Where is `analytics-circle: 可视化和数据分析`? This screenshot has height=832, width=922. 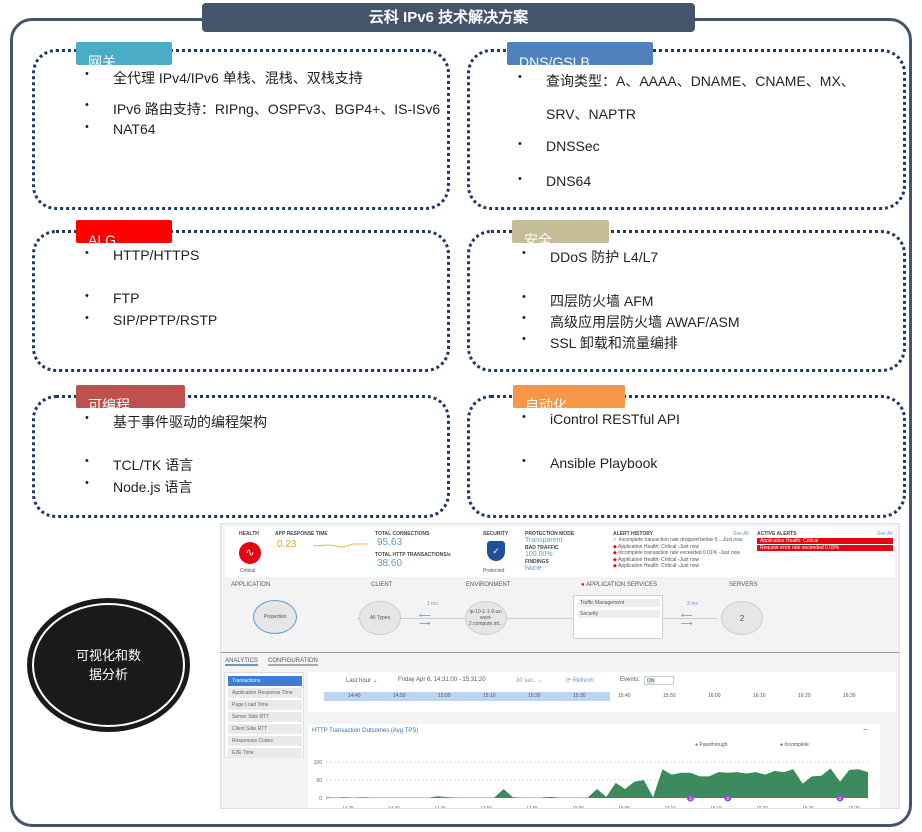 analytics-circle: 可视化和数据分析 is located at coordinates (108, 665).